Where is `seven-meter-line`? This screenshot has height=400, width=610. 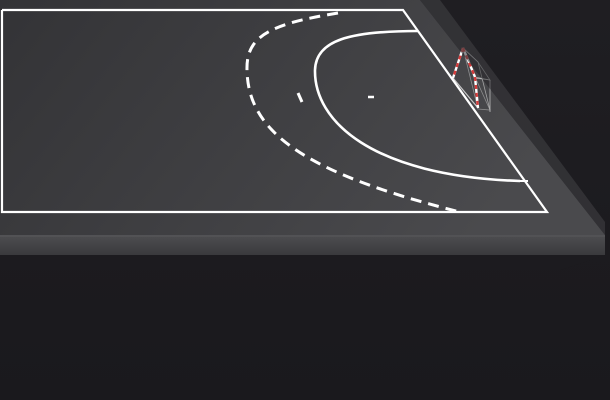 seven-meter-line is located at coordinates (300, 97).